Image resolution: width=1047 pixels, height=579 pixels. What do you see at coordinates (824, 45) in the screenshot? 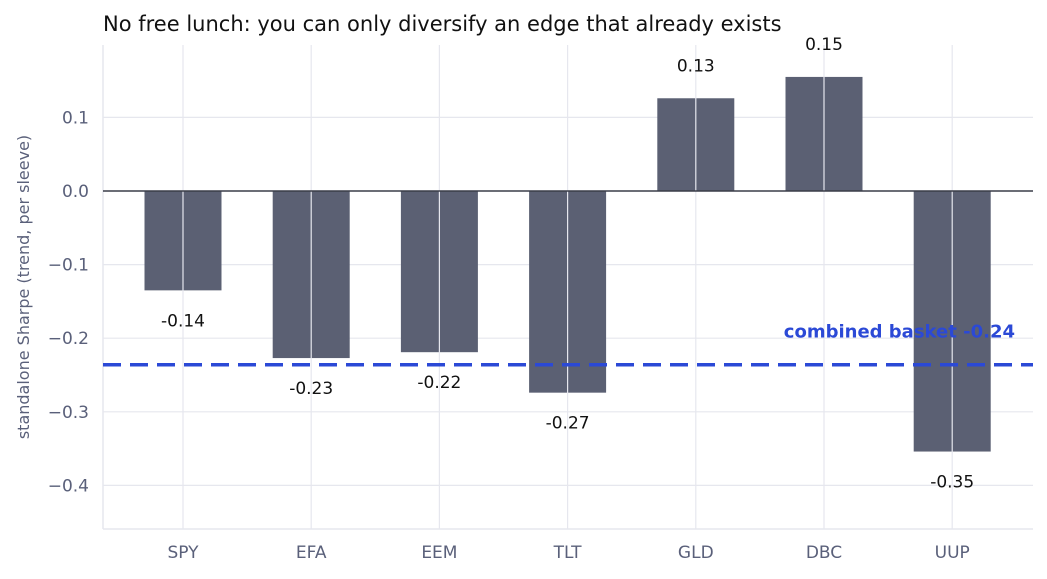
I see `value-label: 0.15` at bounding box center [824, 45].